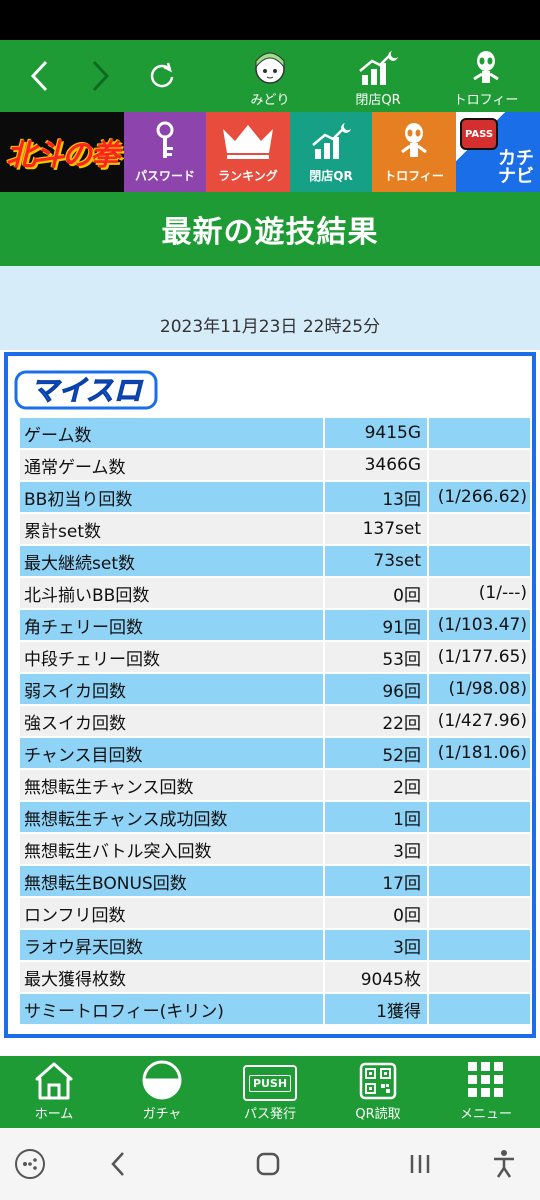  What do you see at coordinates (376, 497) in the screenshot?
I see `stat-value: 13回` at bounding box center [376, 497].